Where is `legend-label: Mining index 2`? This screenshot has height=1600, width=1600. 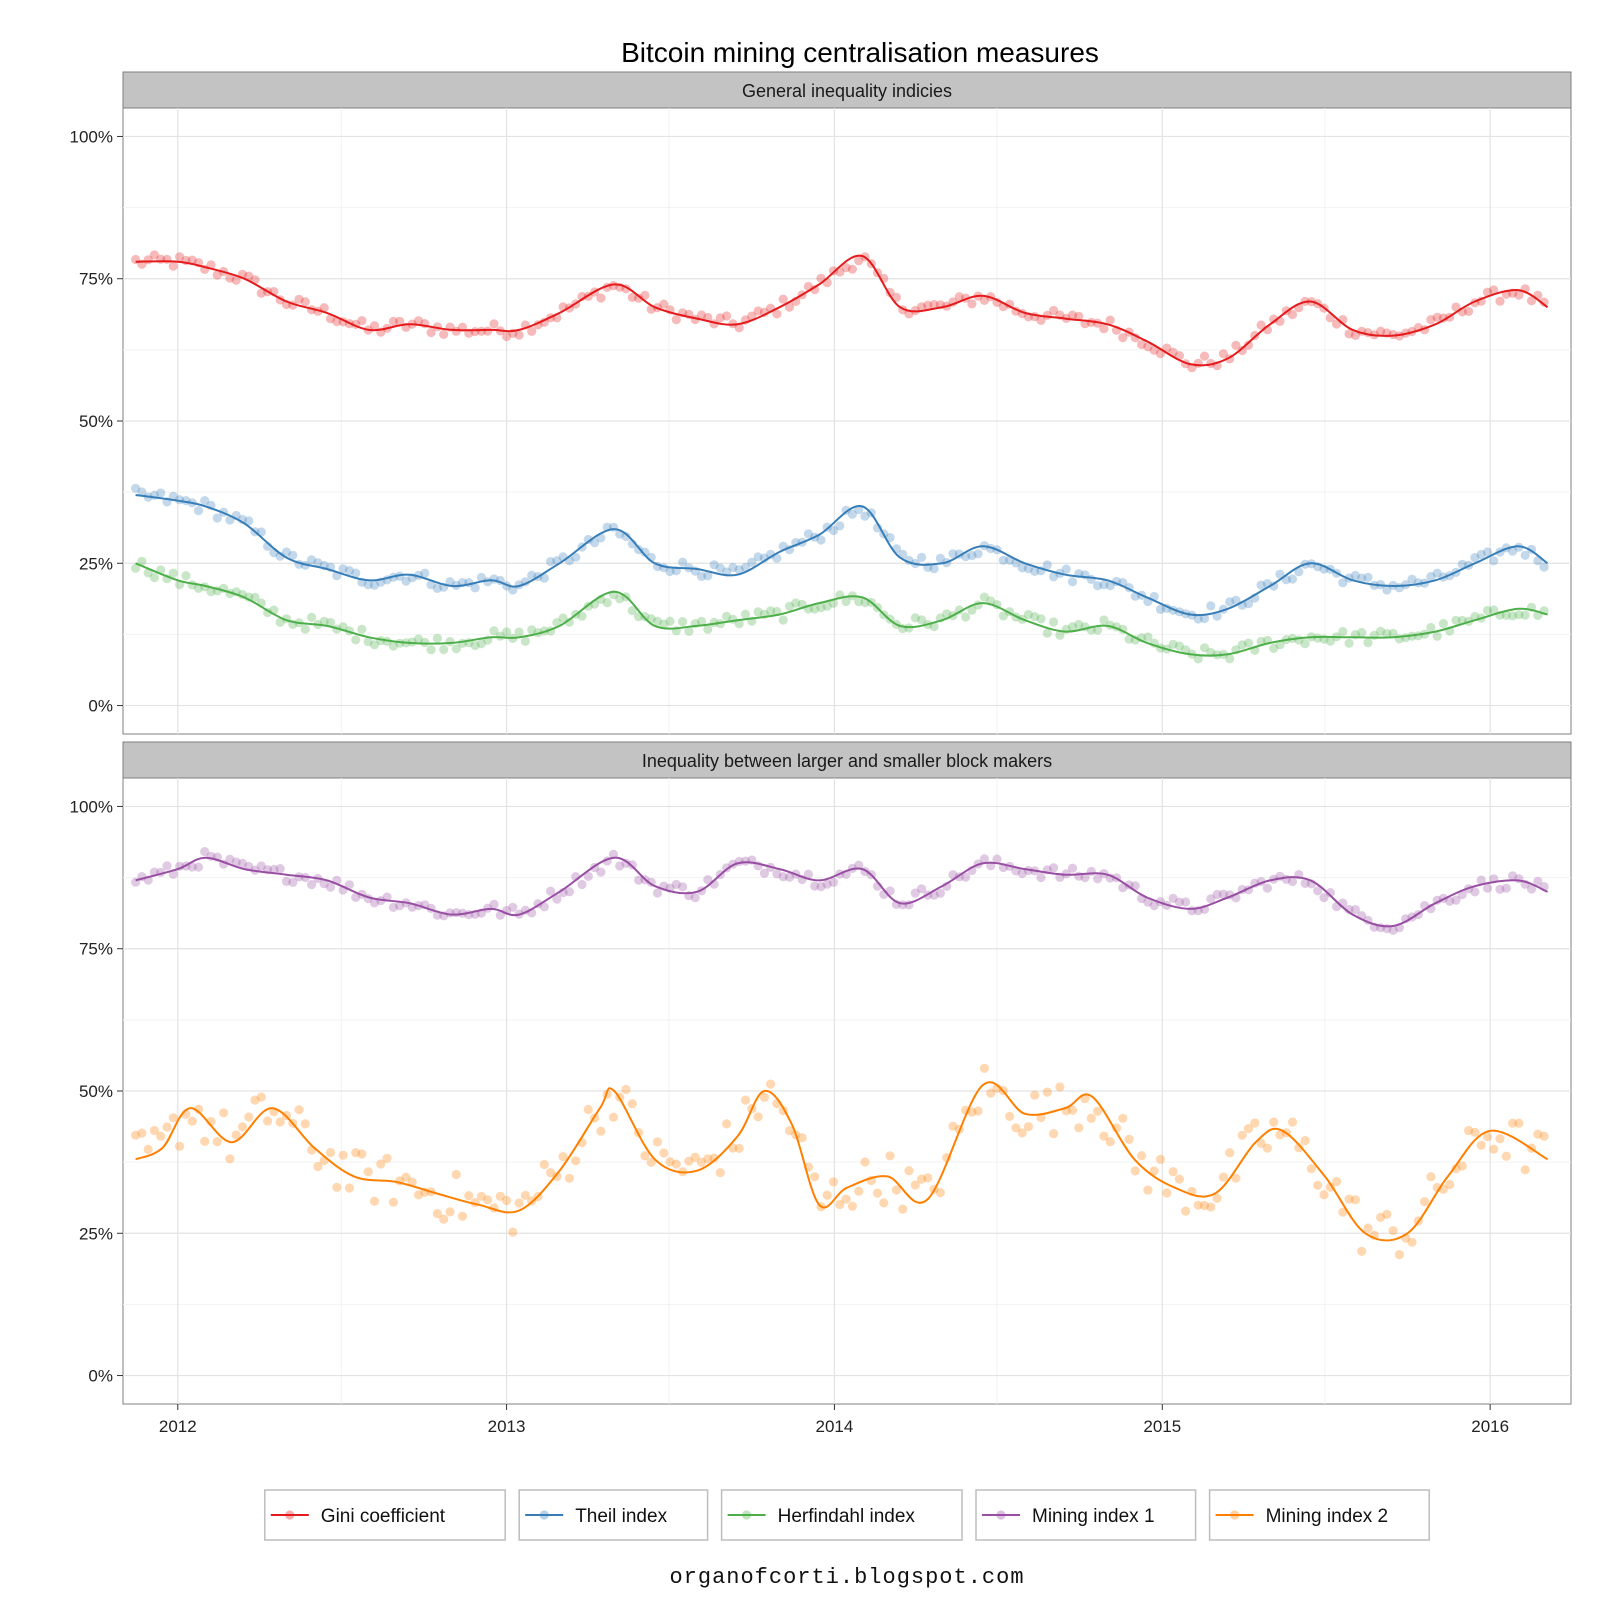 legend-label: Mining index 2 is located at coordinates (1327, 1516).